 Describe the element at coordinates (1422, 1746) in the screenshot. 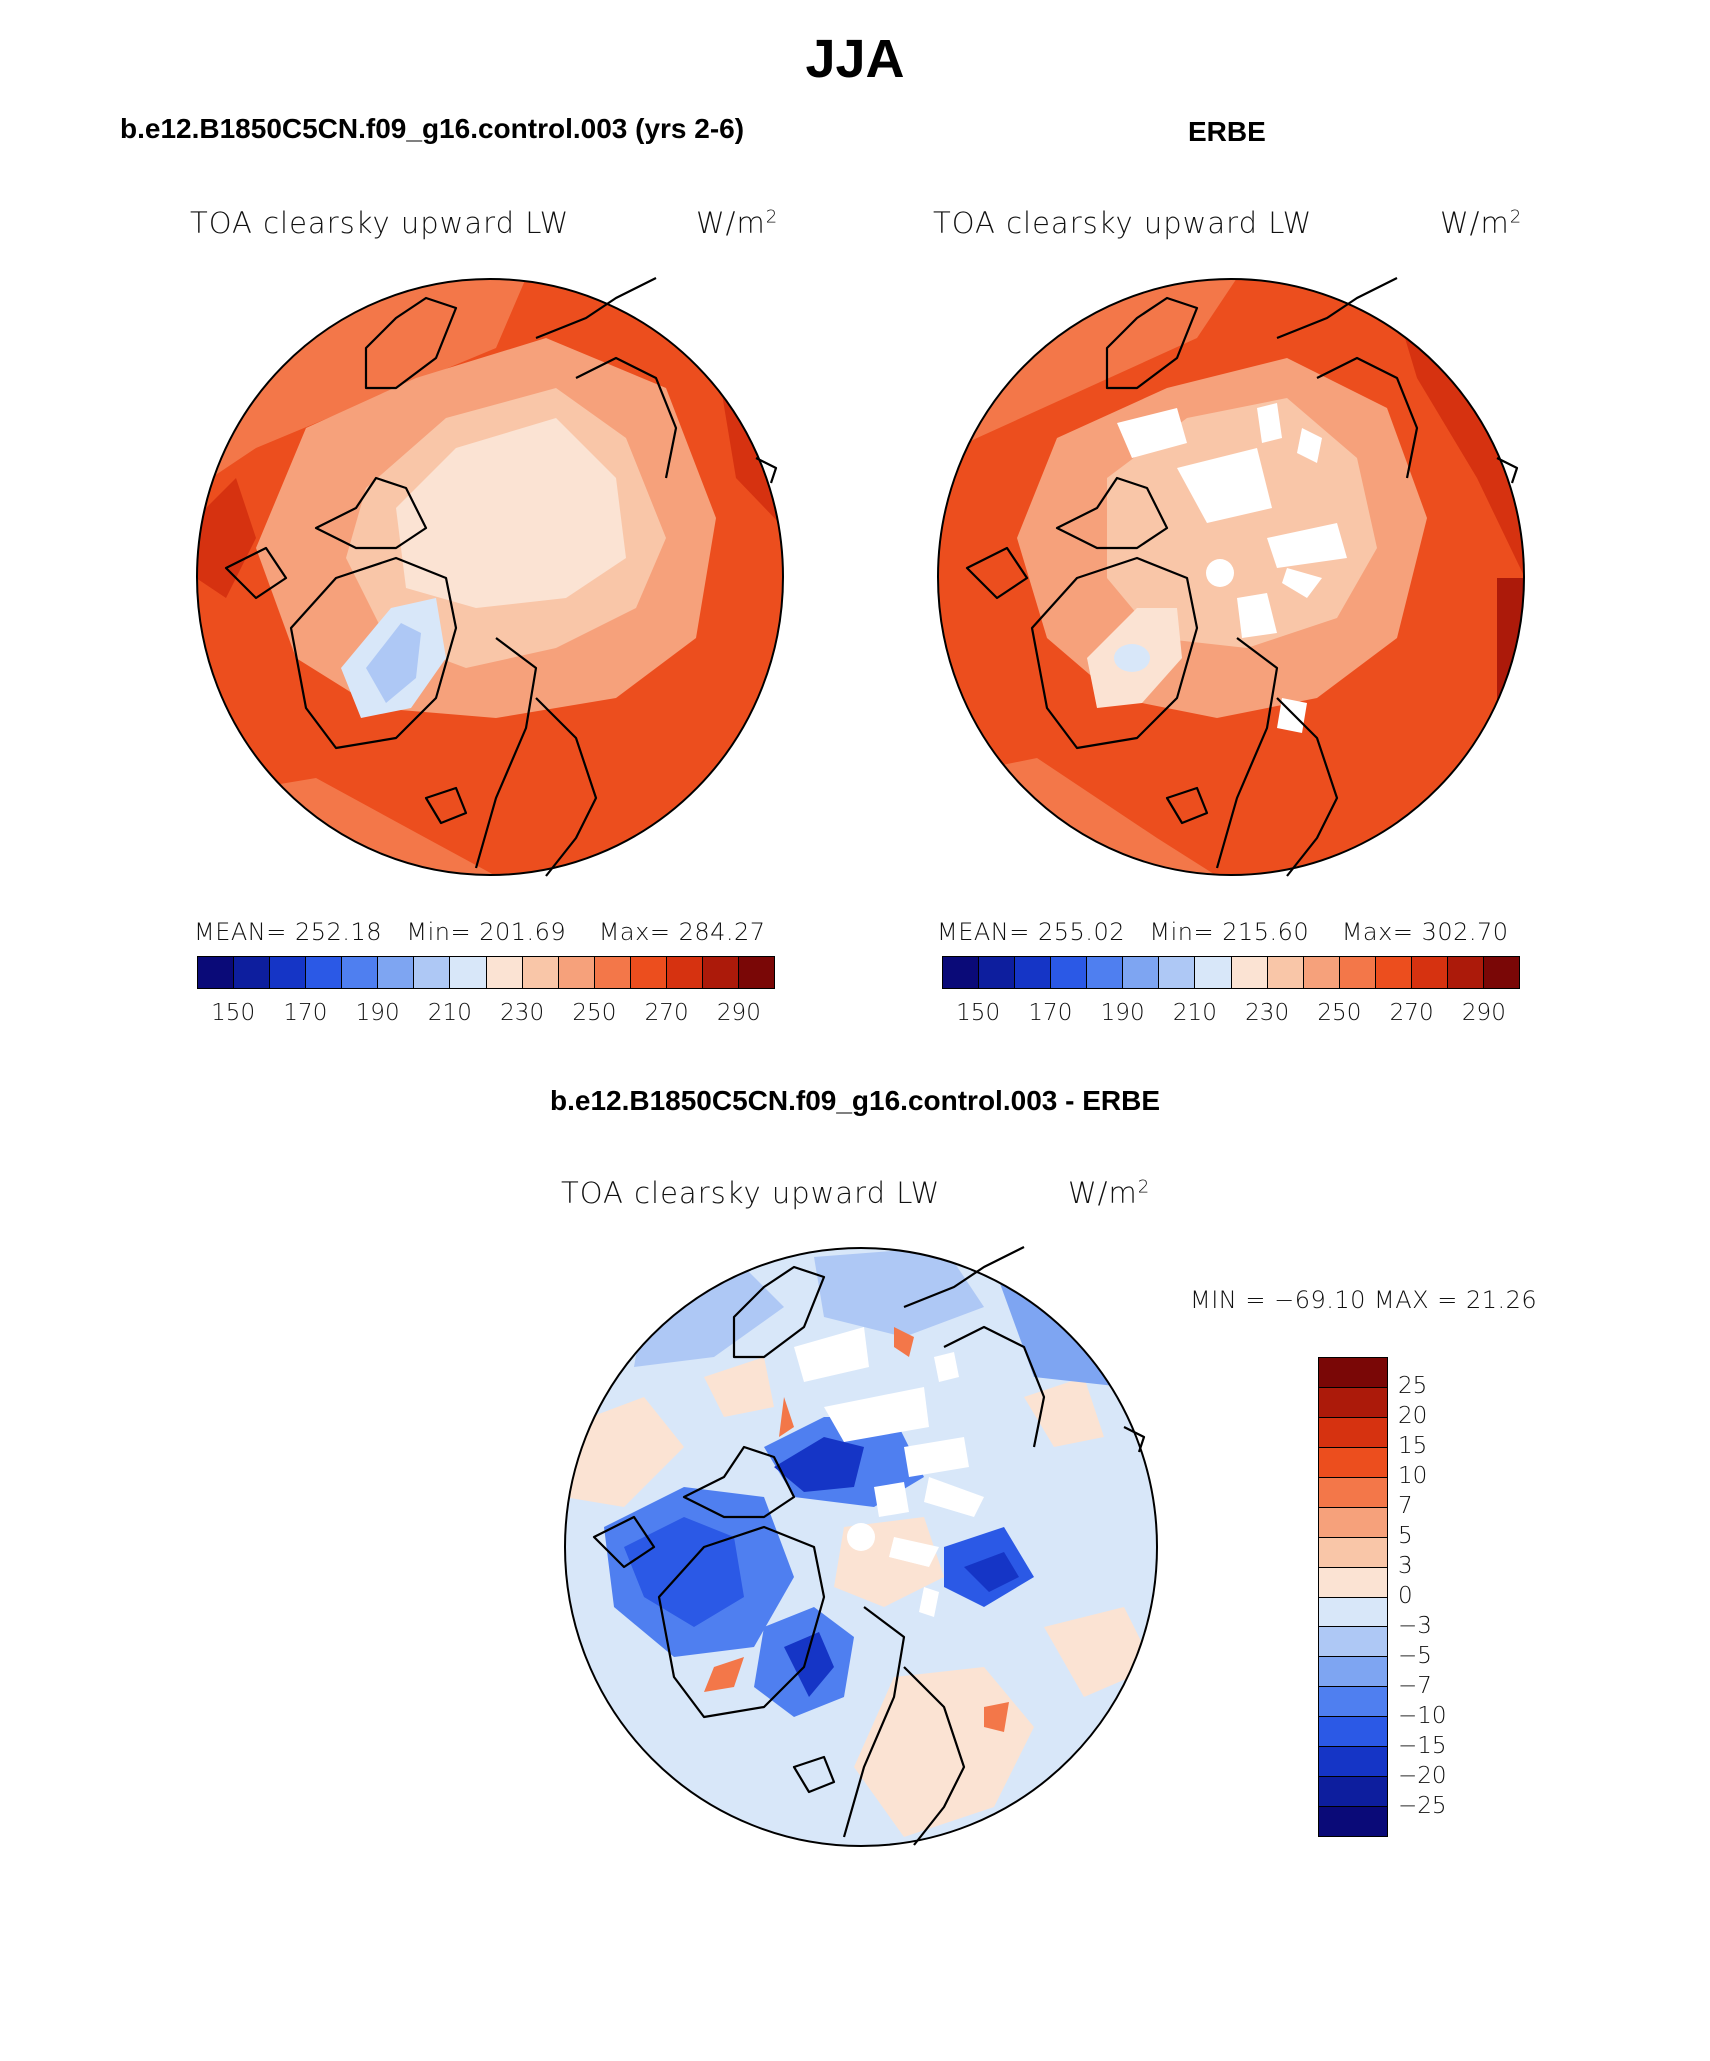

I see `diff-colorbar-tick-label: −15` at that location.